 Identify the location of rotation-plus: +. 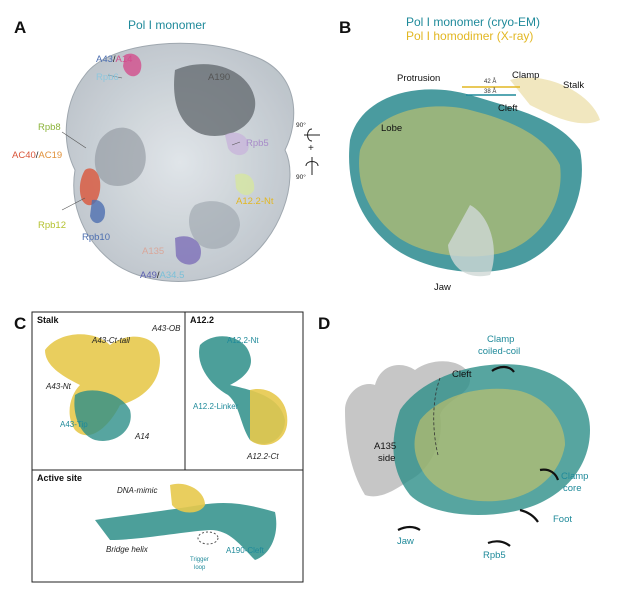
(311, 148).